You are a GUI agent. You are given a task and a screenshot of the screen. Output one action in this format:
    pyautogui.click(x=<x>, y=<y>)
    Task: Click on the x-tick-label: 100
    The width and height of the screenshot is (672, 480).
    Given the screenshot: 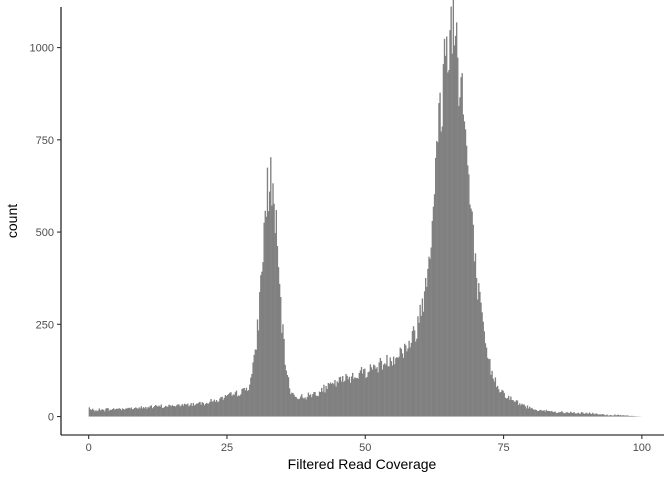 What is the action you would take?
    pyautogui.click(x=642, y=448)
    